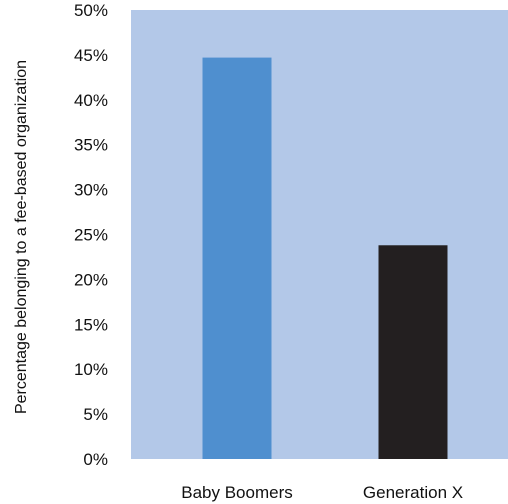 The image size is (508, 504). What do you see at coordinates (91, 55) in the screenshot?
I see `y-tick-label: 45%` at bounding box center [91, 55].